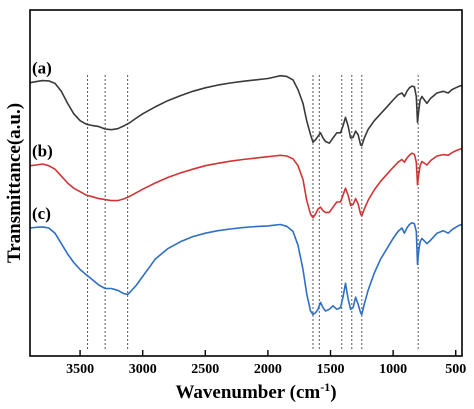 Image resolution: width=474 pixels, height=409 pixels. What do you see at coordinates (42, 68) in the screenshot?
I see `series-label-a: (a)` at bounding box center [42, 68].